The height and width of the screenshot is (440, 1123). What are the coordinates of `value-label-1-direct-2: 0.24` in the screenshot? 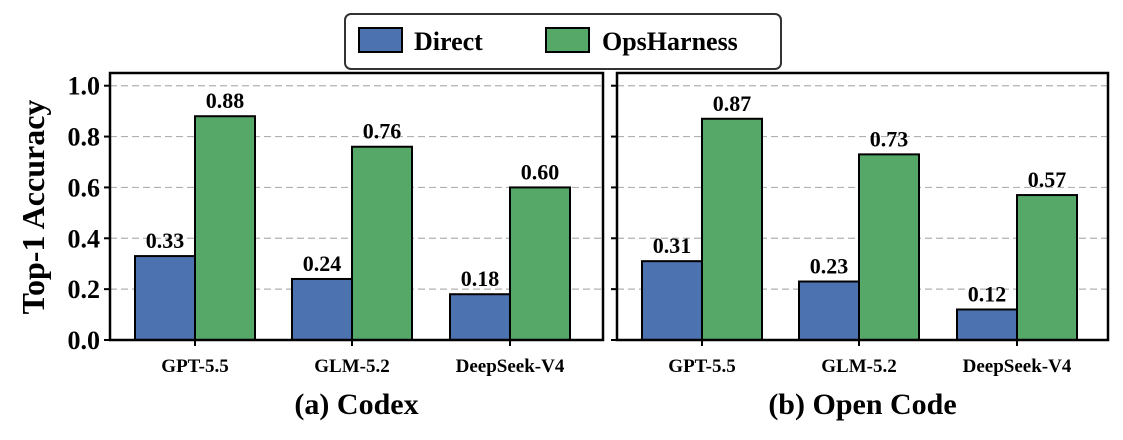 It's located at (322, 263).